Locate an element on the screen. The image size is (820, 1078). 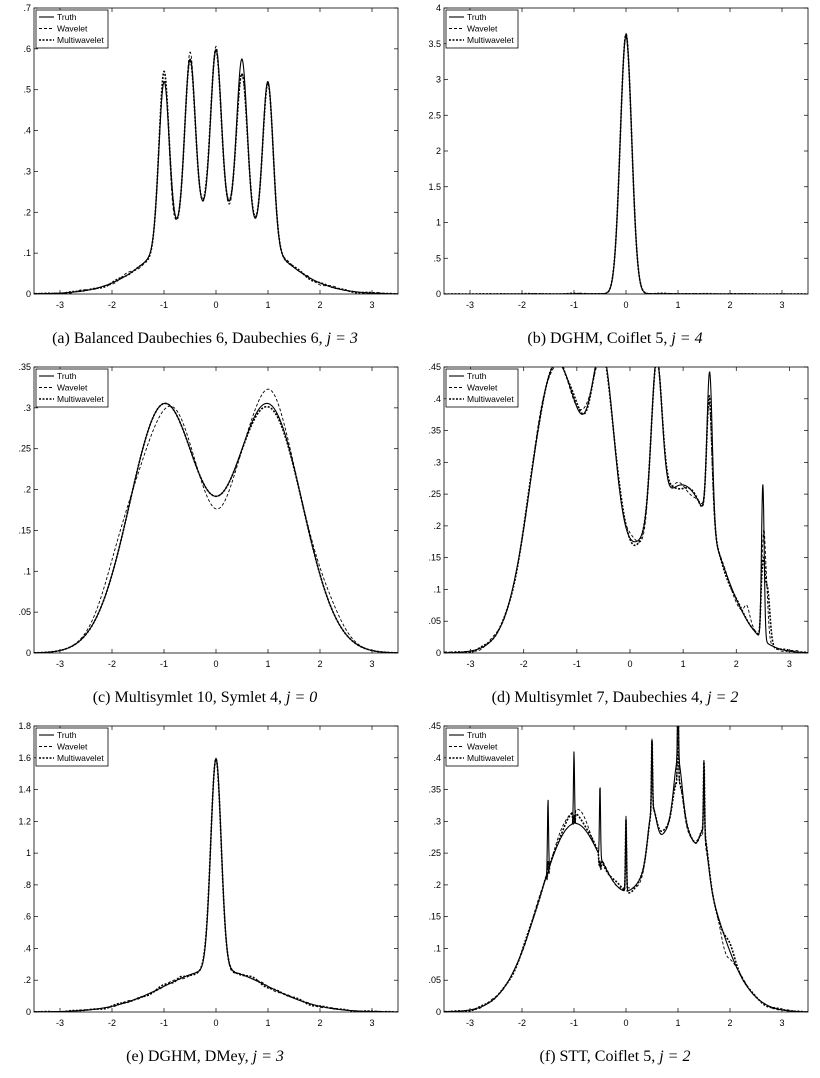
caption-b-text: (b) DGHM, Coiflet 5, is located at coordinates (597, 338).